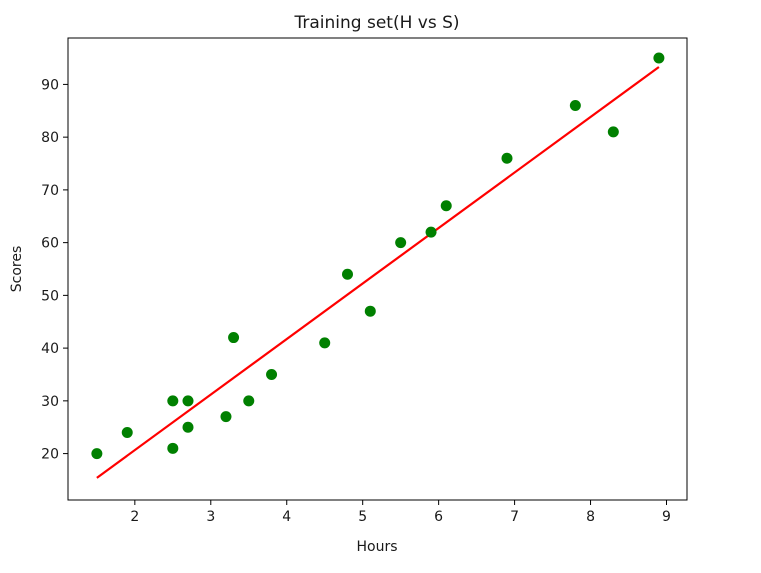  What do you see at coordinates (376, 547) in the screenshot?
I see `x-axis-label: Hours` at bounding box center [376, 547].